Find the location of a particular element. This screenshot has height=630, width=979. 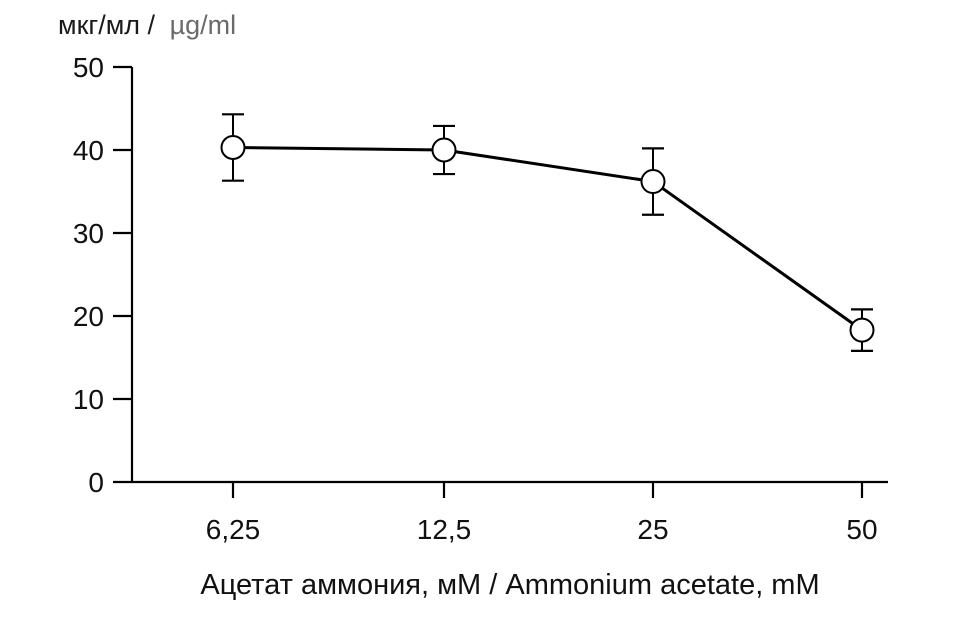

x-tick-label: 12,5 is located at coordinates (444, 529).